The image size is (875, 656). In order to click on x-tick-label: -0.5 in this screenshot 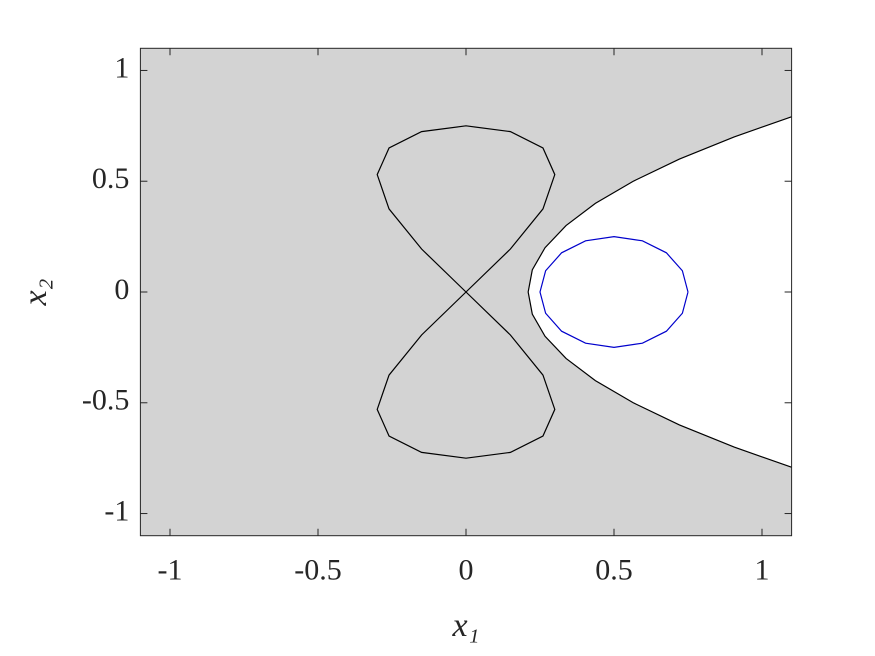, I will do `click(318, 570)`.